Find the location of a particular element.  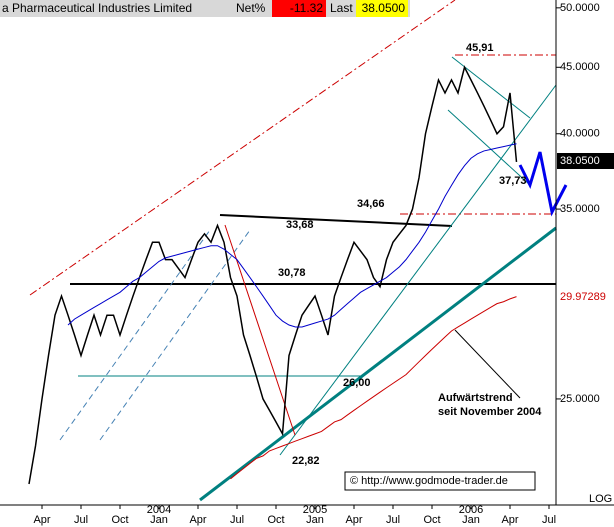

annotation: 26,00 is located at coordinates (357, 383).